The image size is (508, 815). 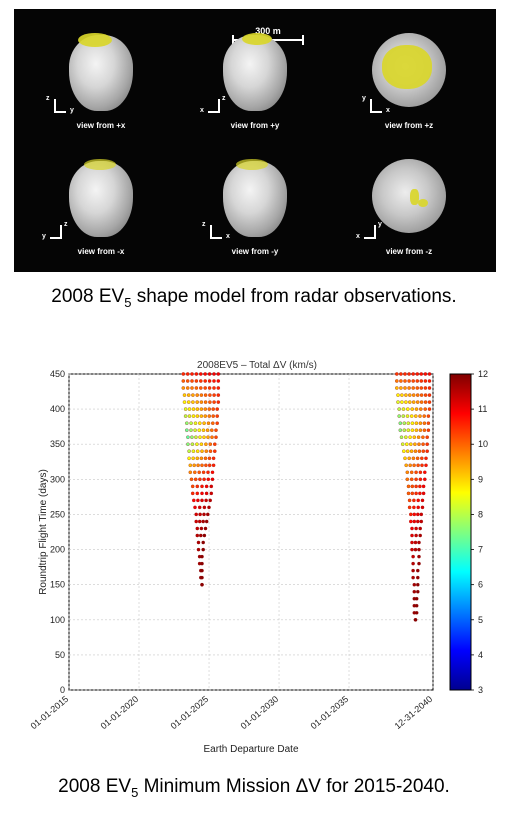 I want to click on view-label: view from -y, so click(x=255, y=251).